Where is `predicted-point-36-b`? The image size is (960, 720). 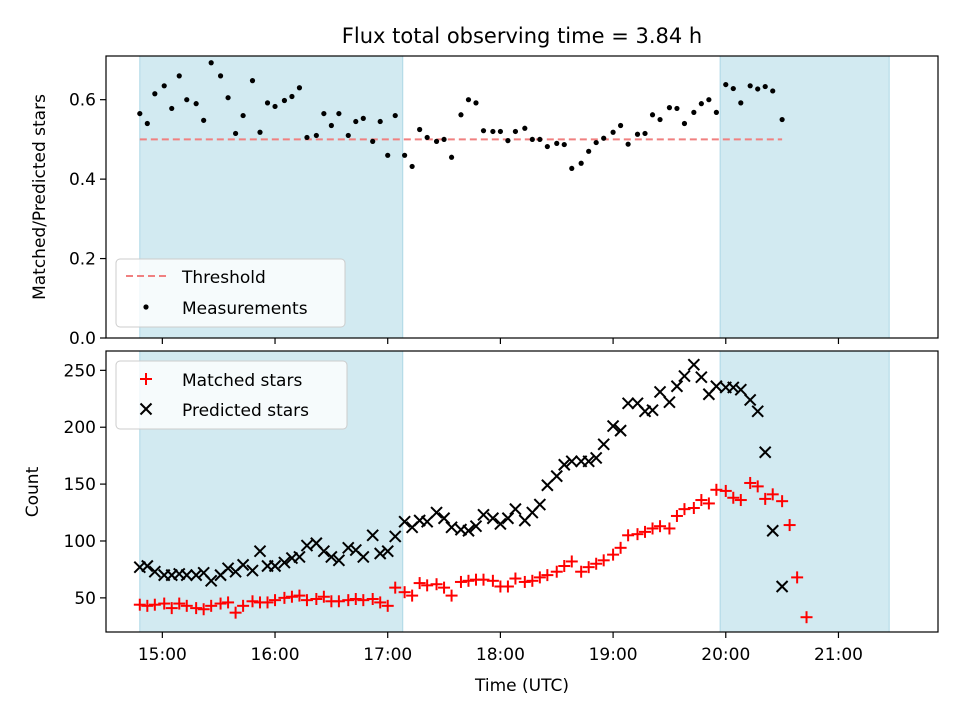
predicted-point-36-b is located at coordinates (427, 521).